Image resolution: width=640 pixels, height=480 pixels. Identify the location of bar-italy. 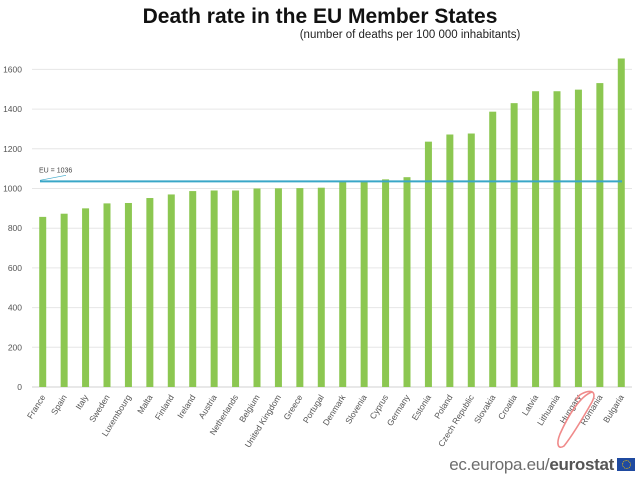
(86, 297).